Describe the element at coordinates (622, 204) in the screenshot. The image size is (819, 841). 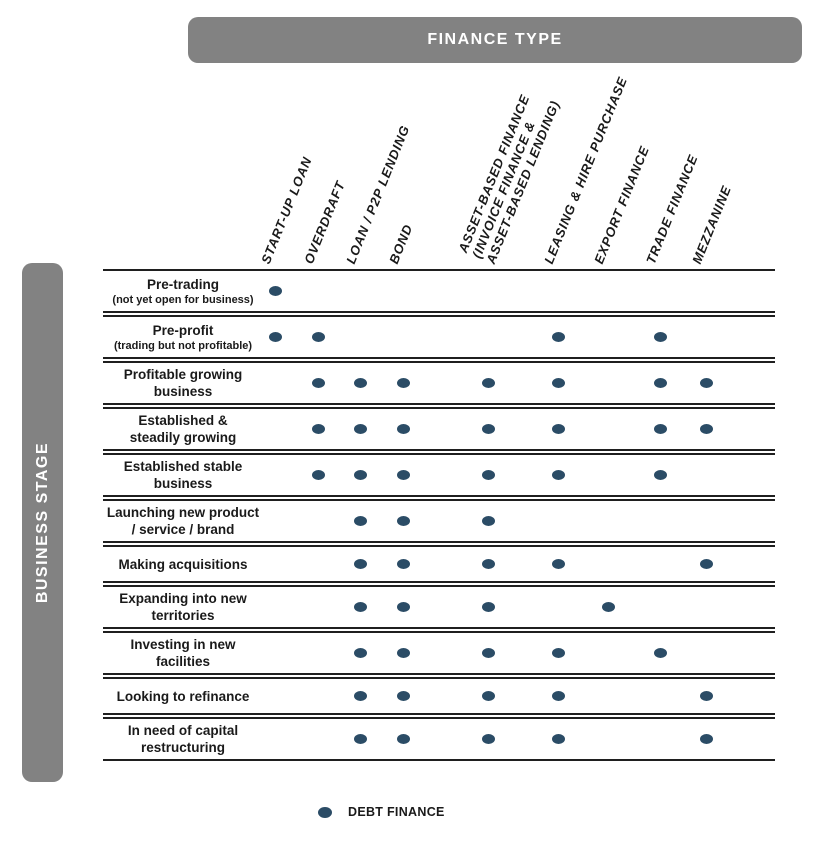
I see `column-header-label: EXPORT FINANCE` at that location.